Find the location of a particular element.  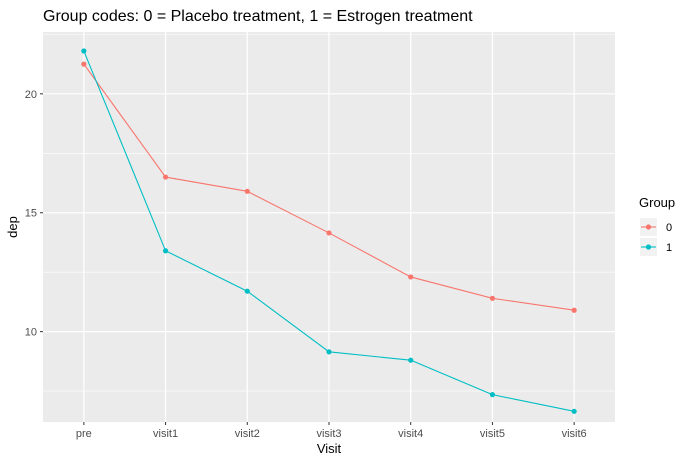

legend-title: Group is located at coordinates (657, 202).